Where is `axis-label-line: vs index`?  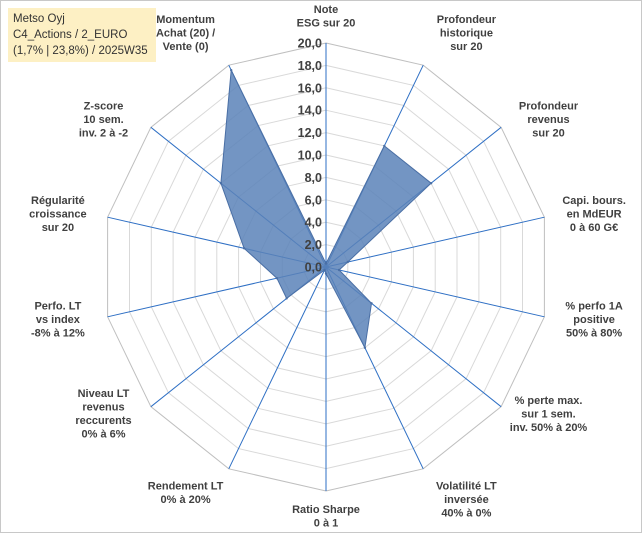 axis-label-line: vs index is located at coordinates (58, 320).